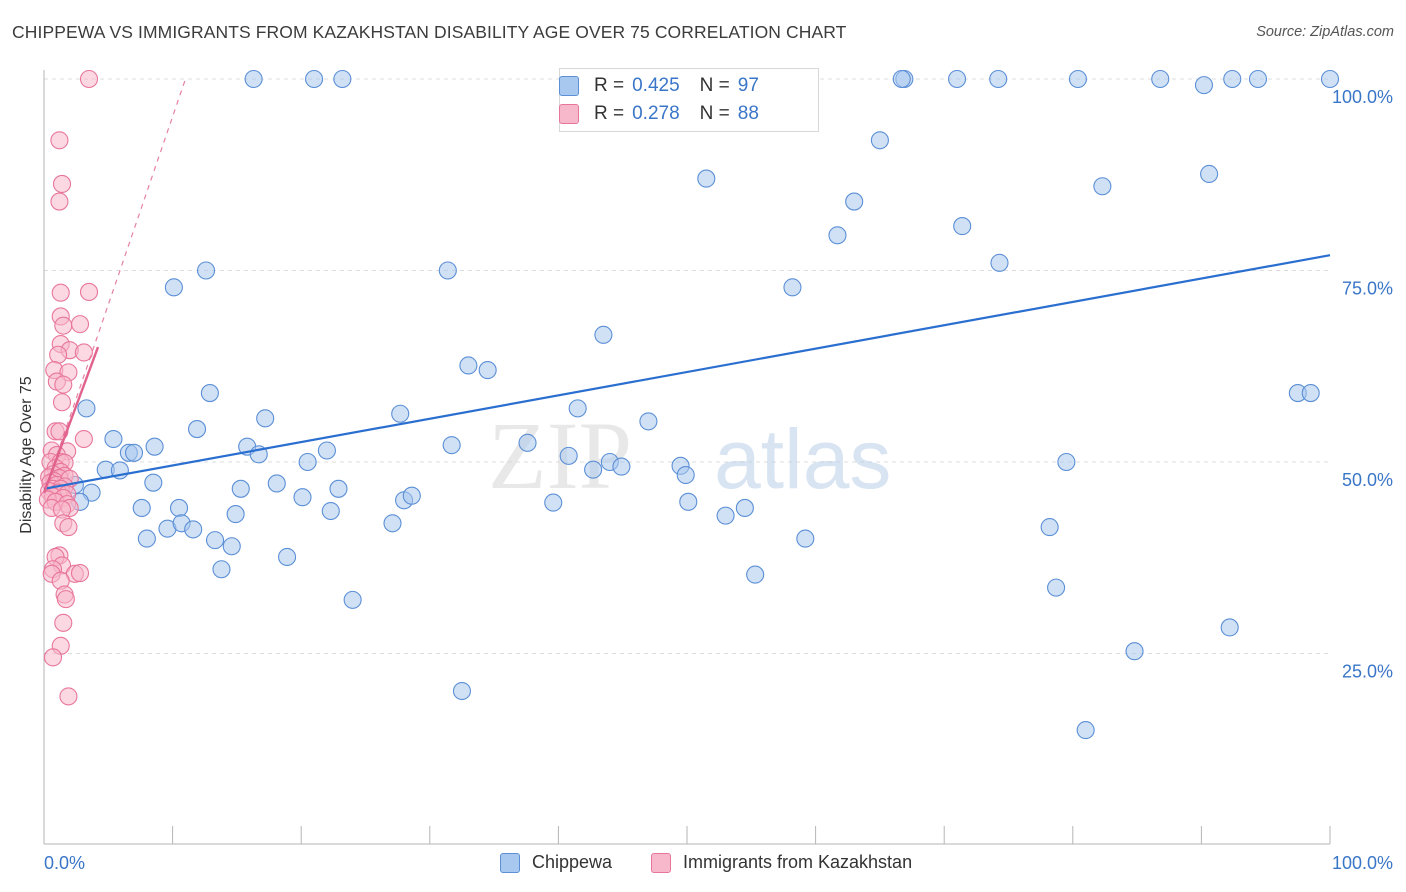 The width and height of the screenshot is (1406, 892). I want to click on legend-row-chippewa: R = 0.425 N = 97, so click(659, 86).